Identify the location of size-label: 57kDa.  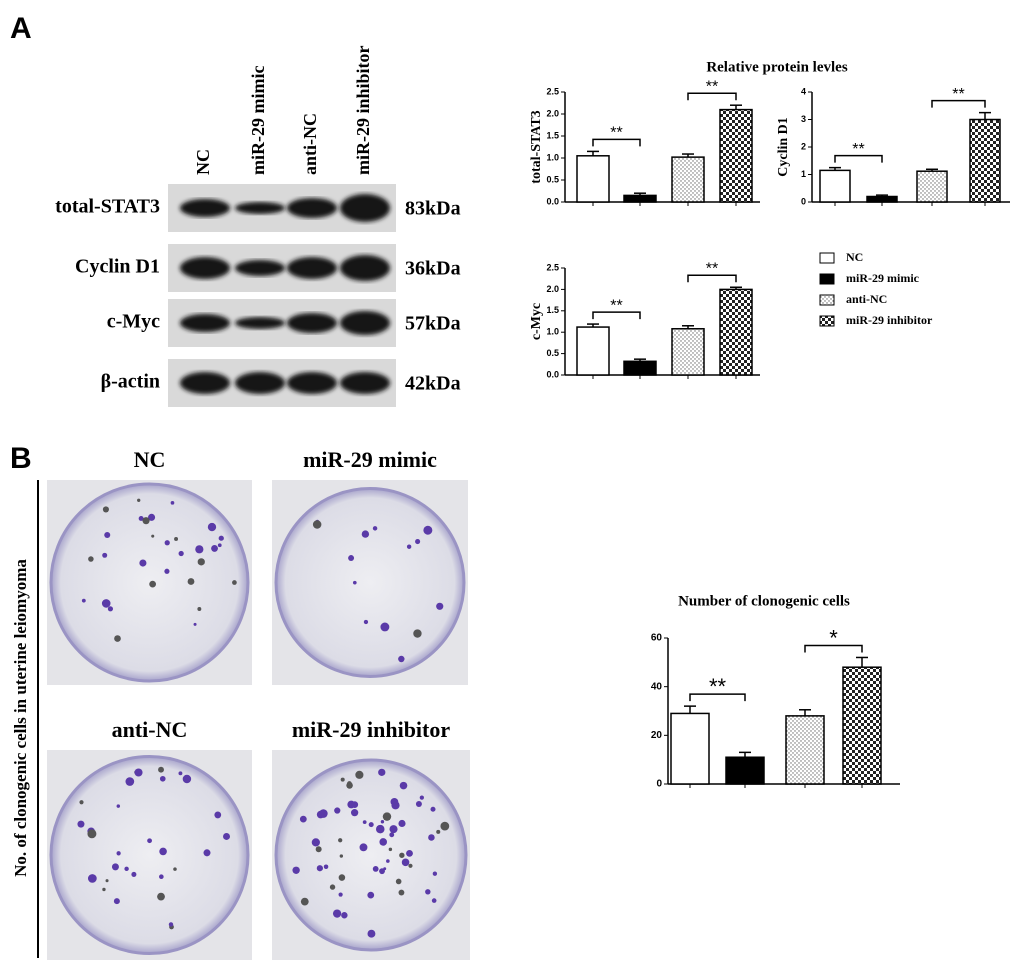
(433, 324).